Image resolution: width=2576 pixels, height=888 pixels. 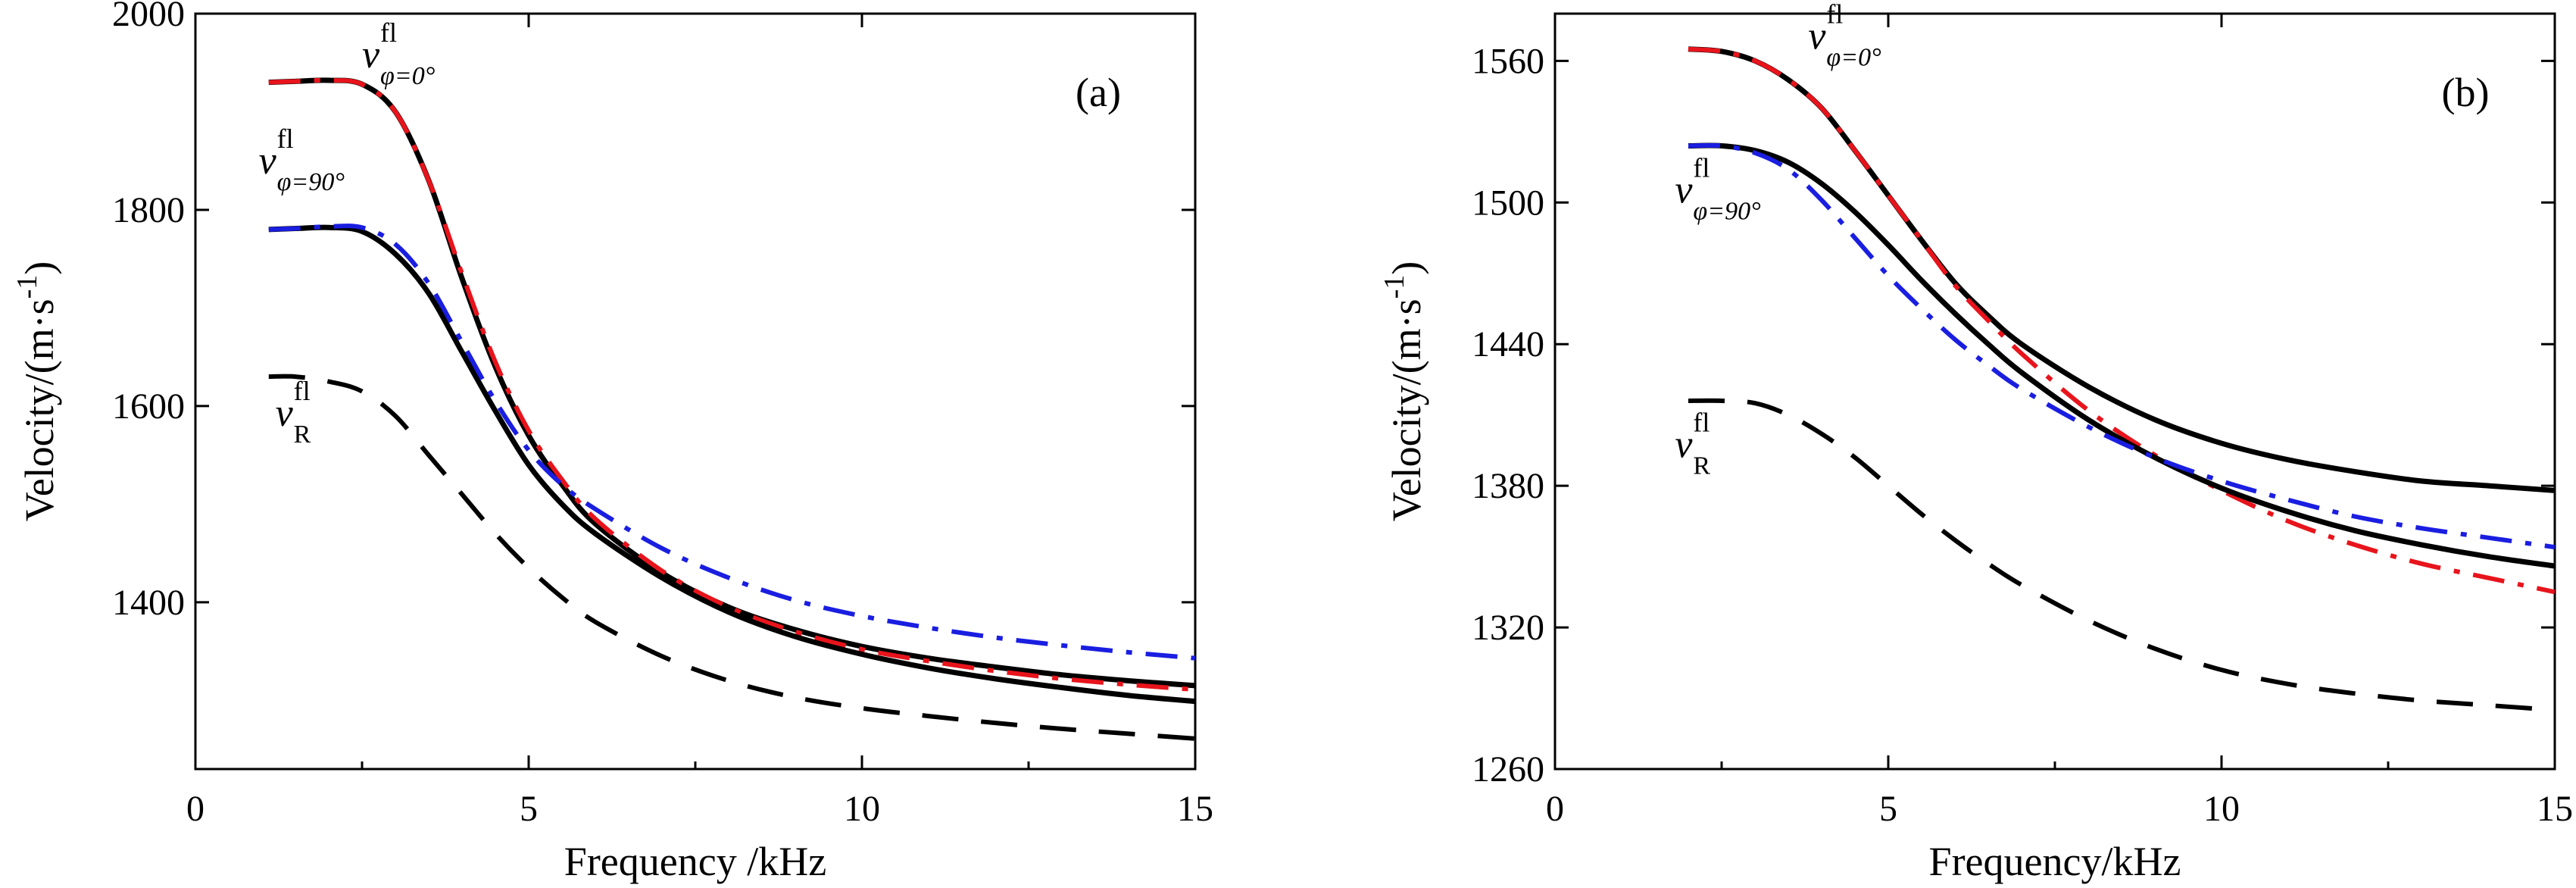 I want to click on y-tick-label: 1440, so click(x=1508, y=344).